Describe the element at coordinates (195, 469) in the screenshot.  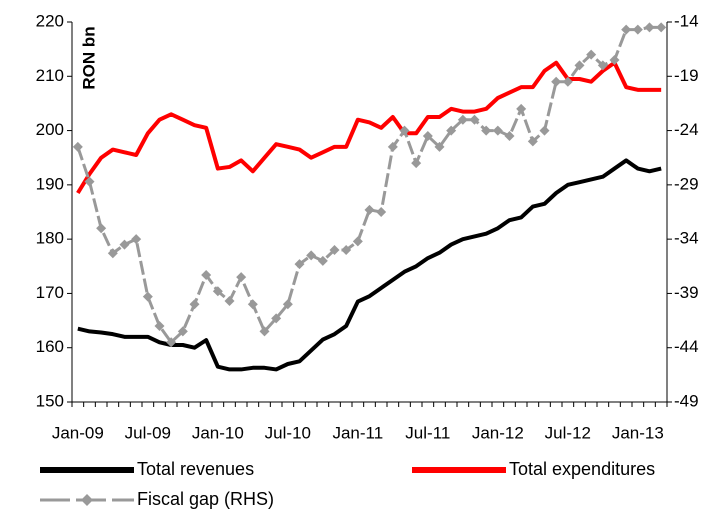
I see `legend-label: Total revenues` at that location.